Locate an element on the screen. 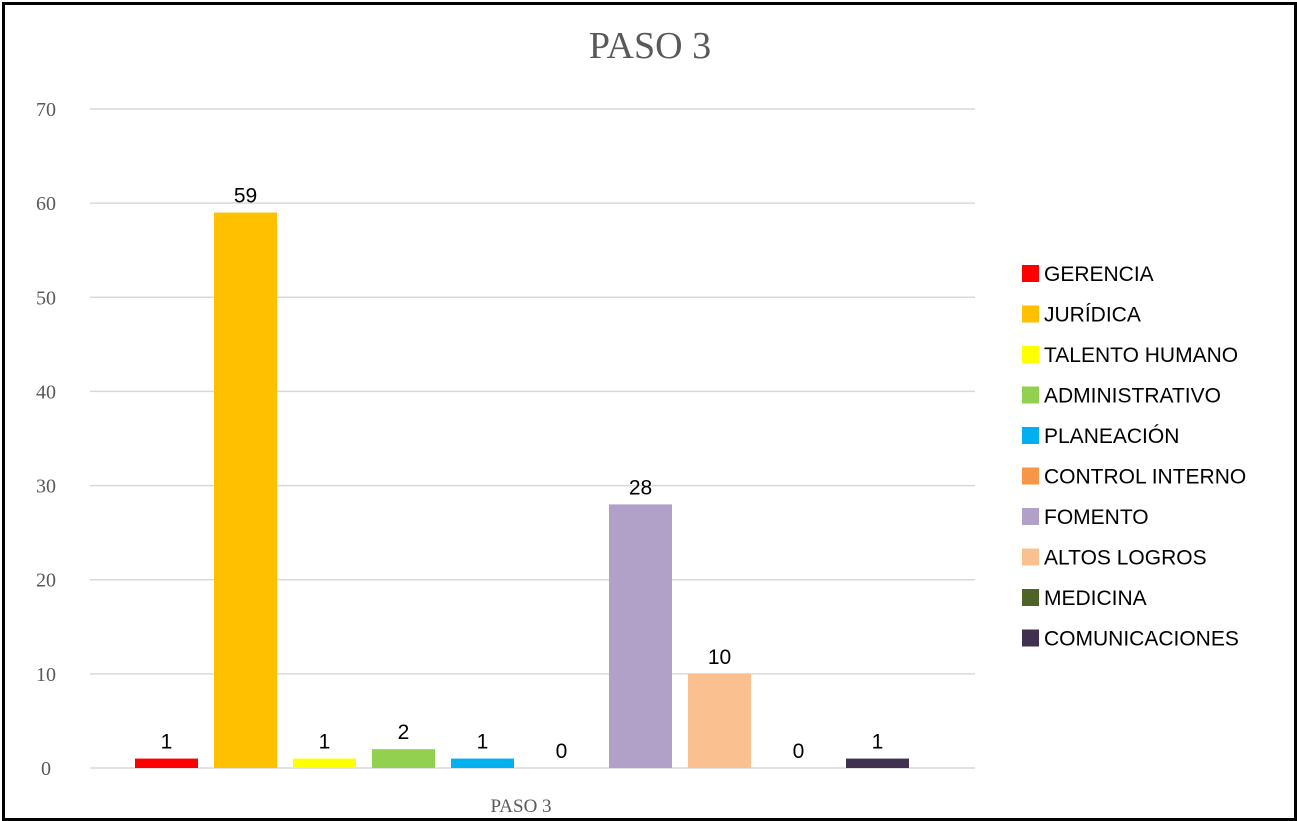  legend-item: ADMINISTRATIVO is located at coordinates (1121, 396).